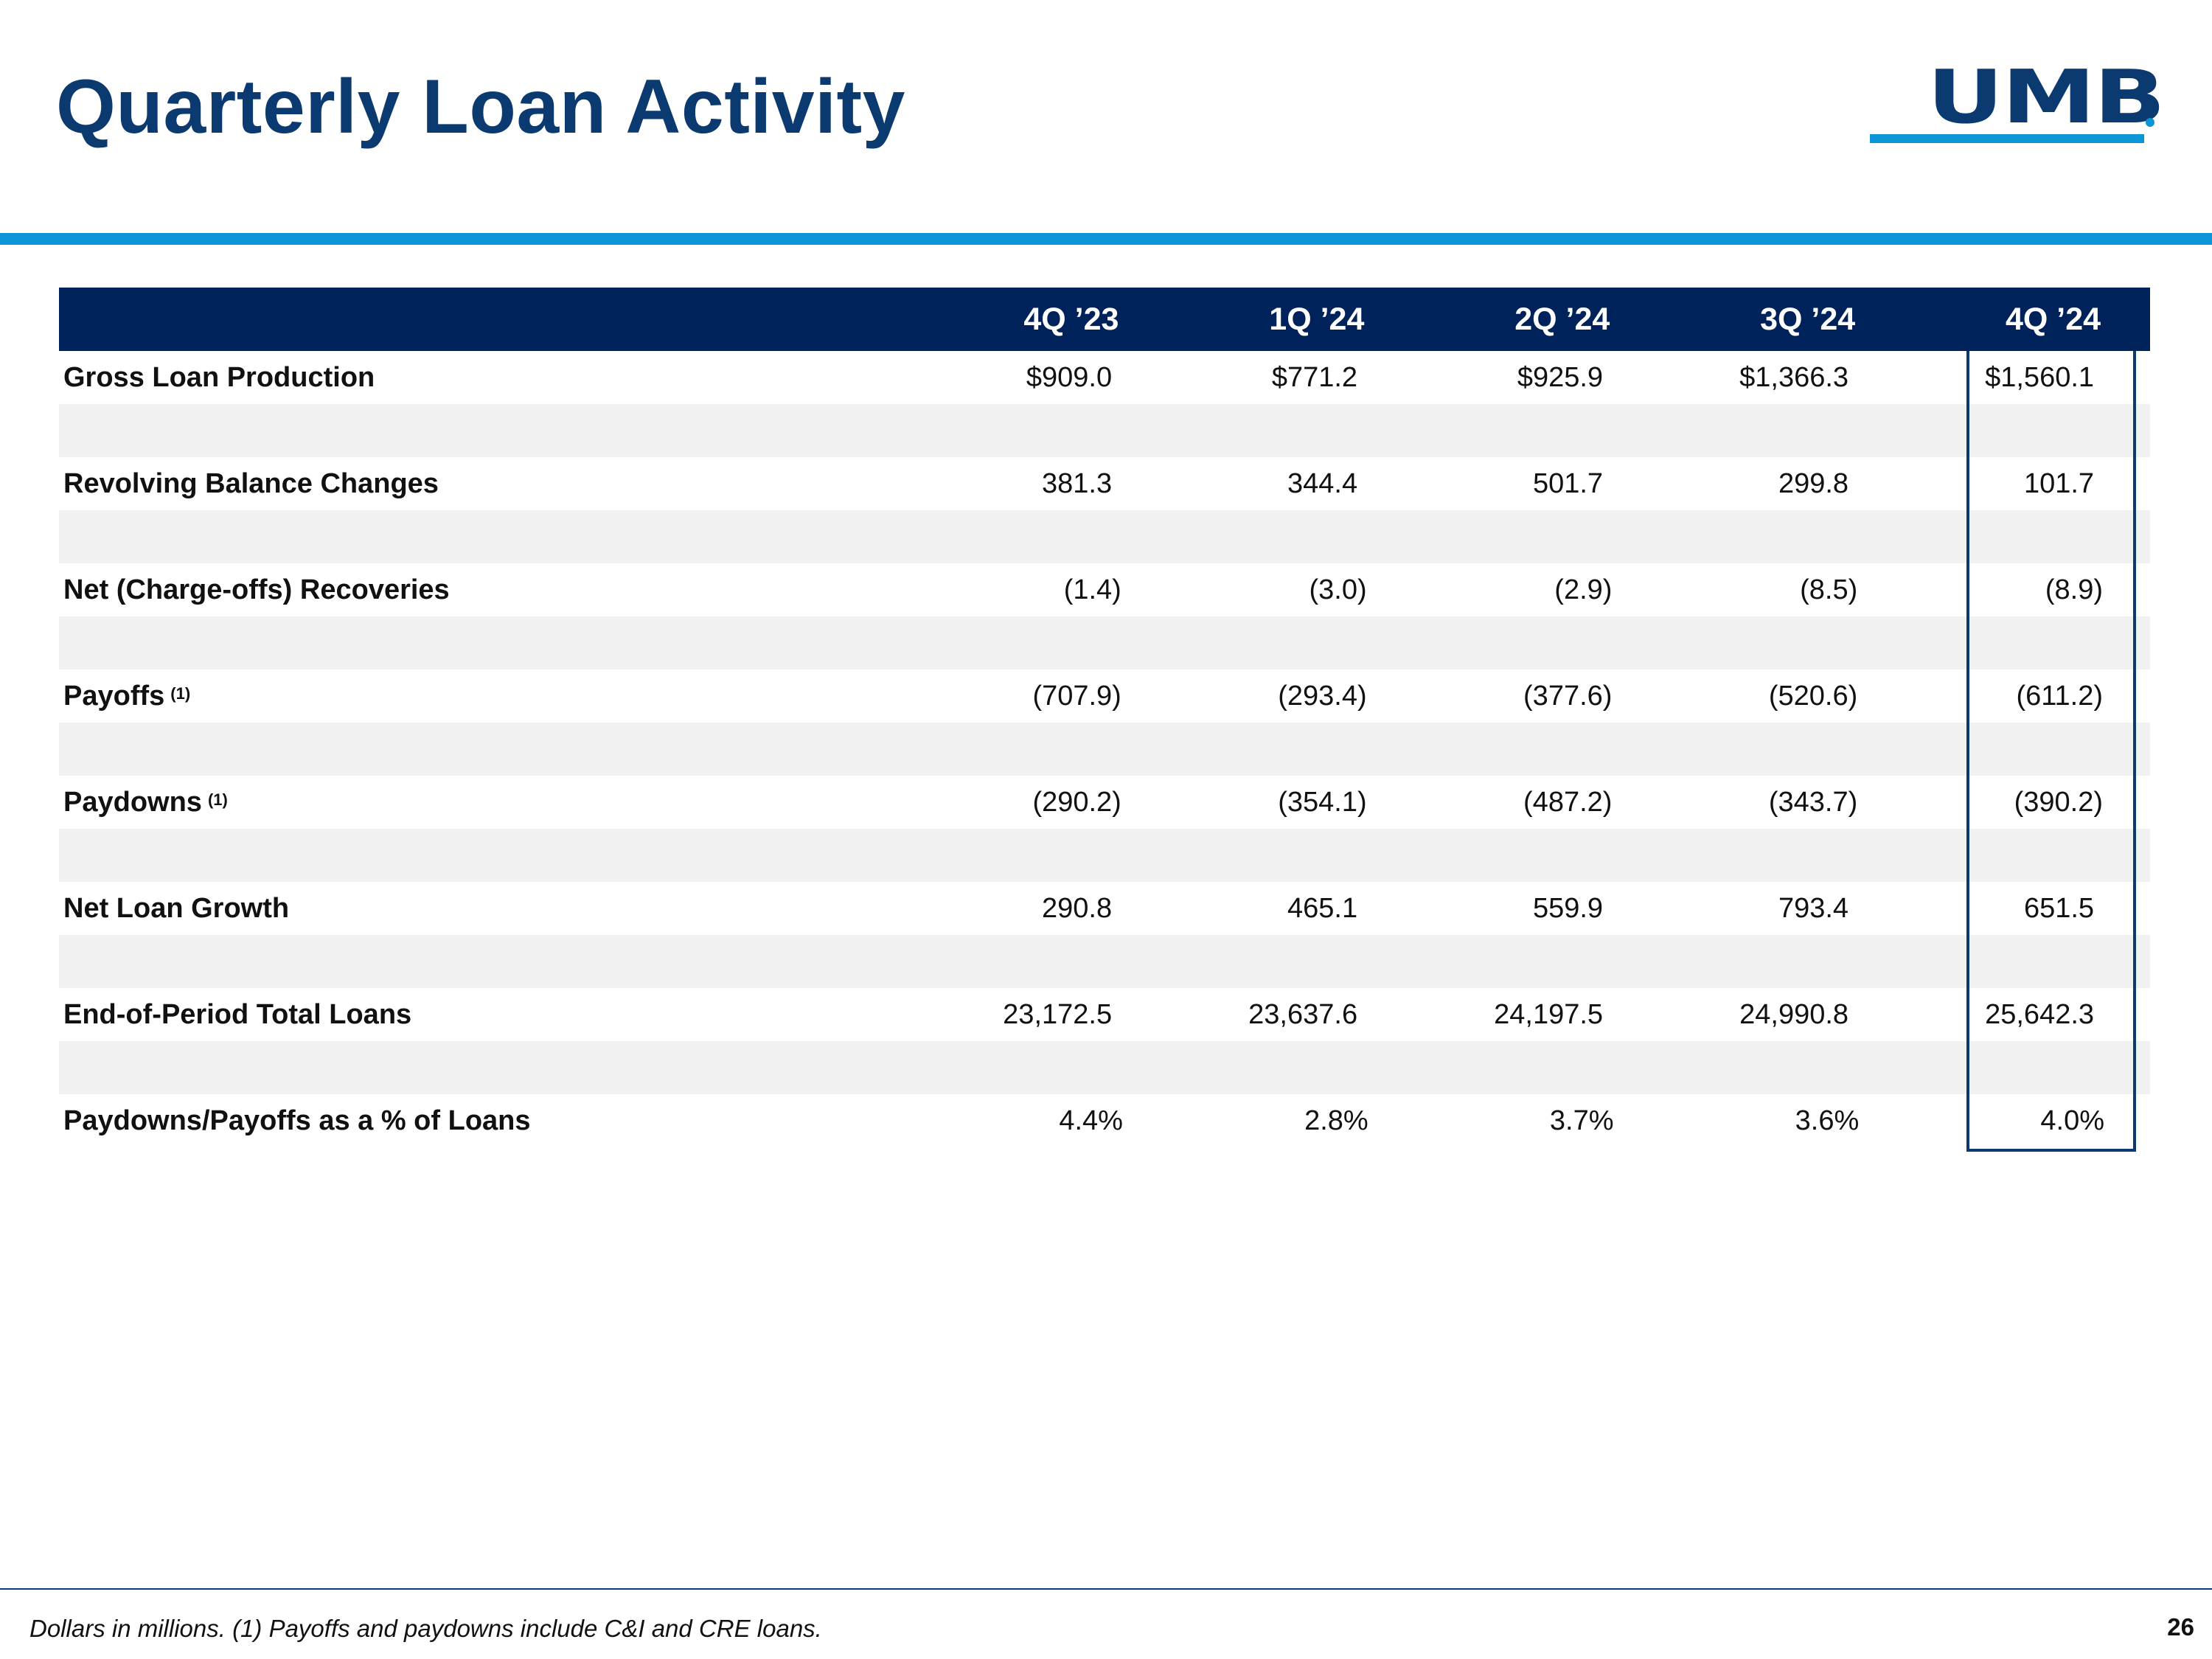 Image resolution: width=2212 pixels, height=1659 pixels. I want to click on column-header: 4Q ’23, so click(1071, 319).